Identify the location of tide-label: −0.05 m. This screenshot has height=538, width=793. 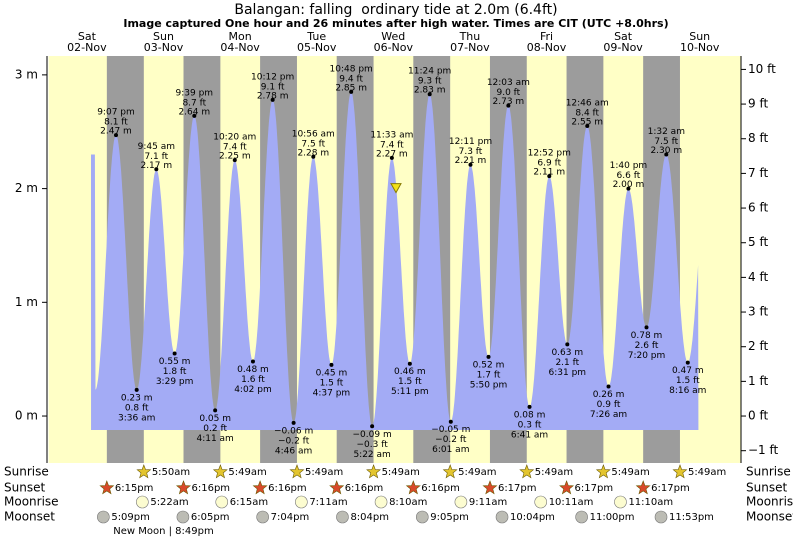
(450, 430).